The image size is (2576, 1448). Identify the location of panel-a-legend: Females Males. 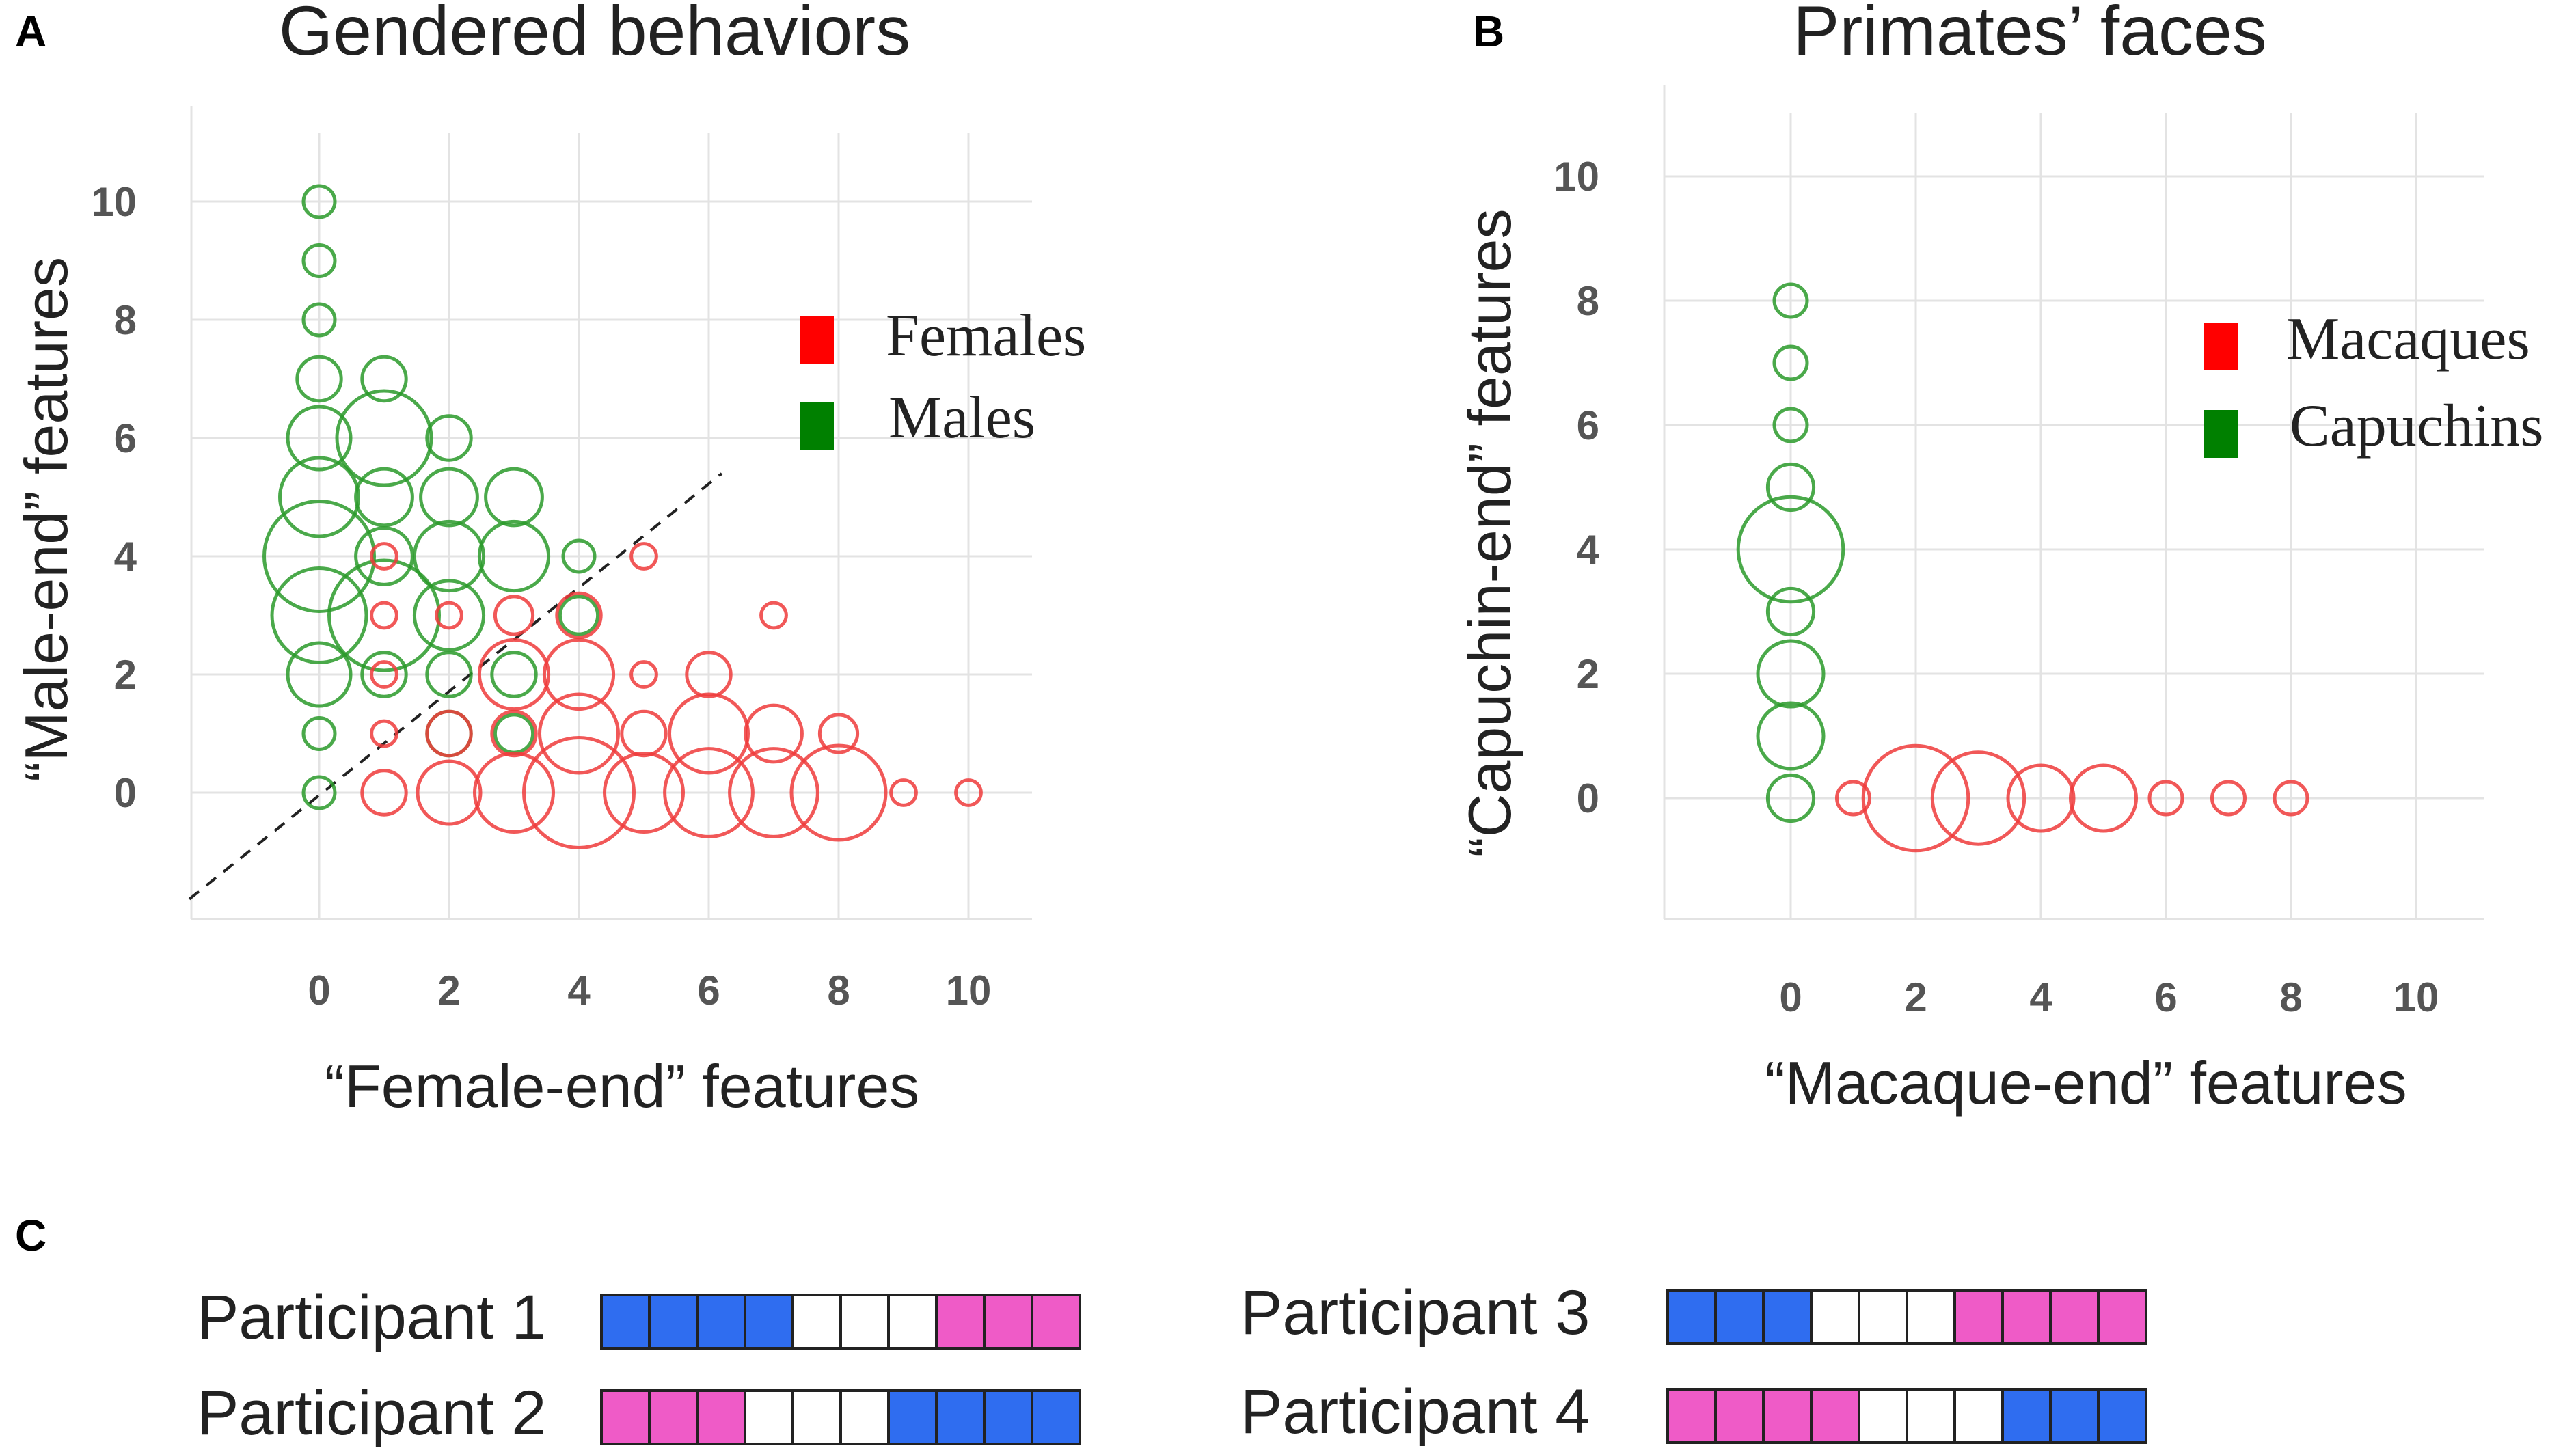
(943, 377).